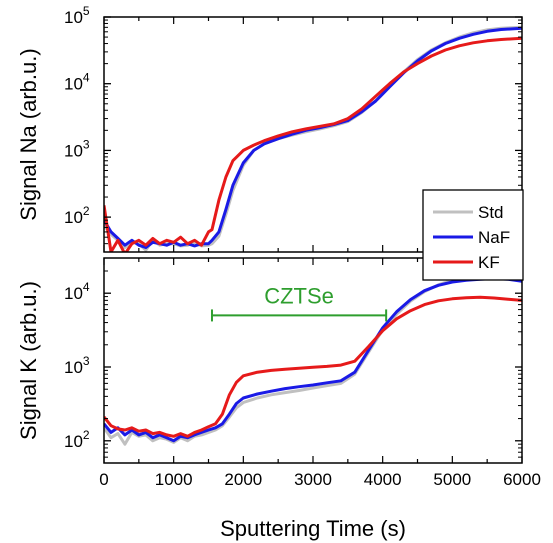 This screenshot has width=553, height=543. I want to click on na-ytick-label: 10⁵, so click(77, 15).